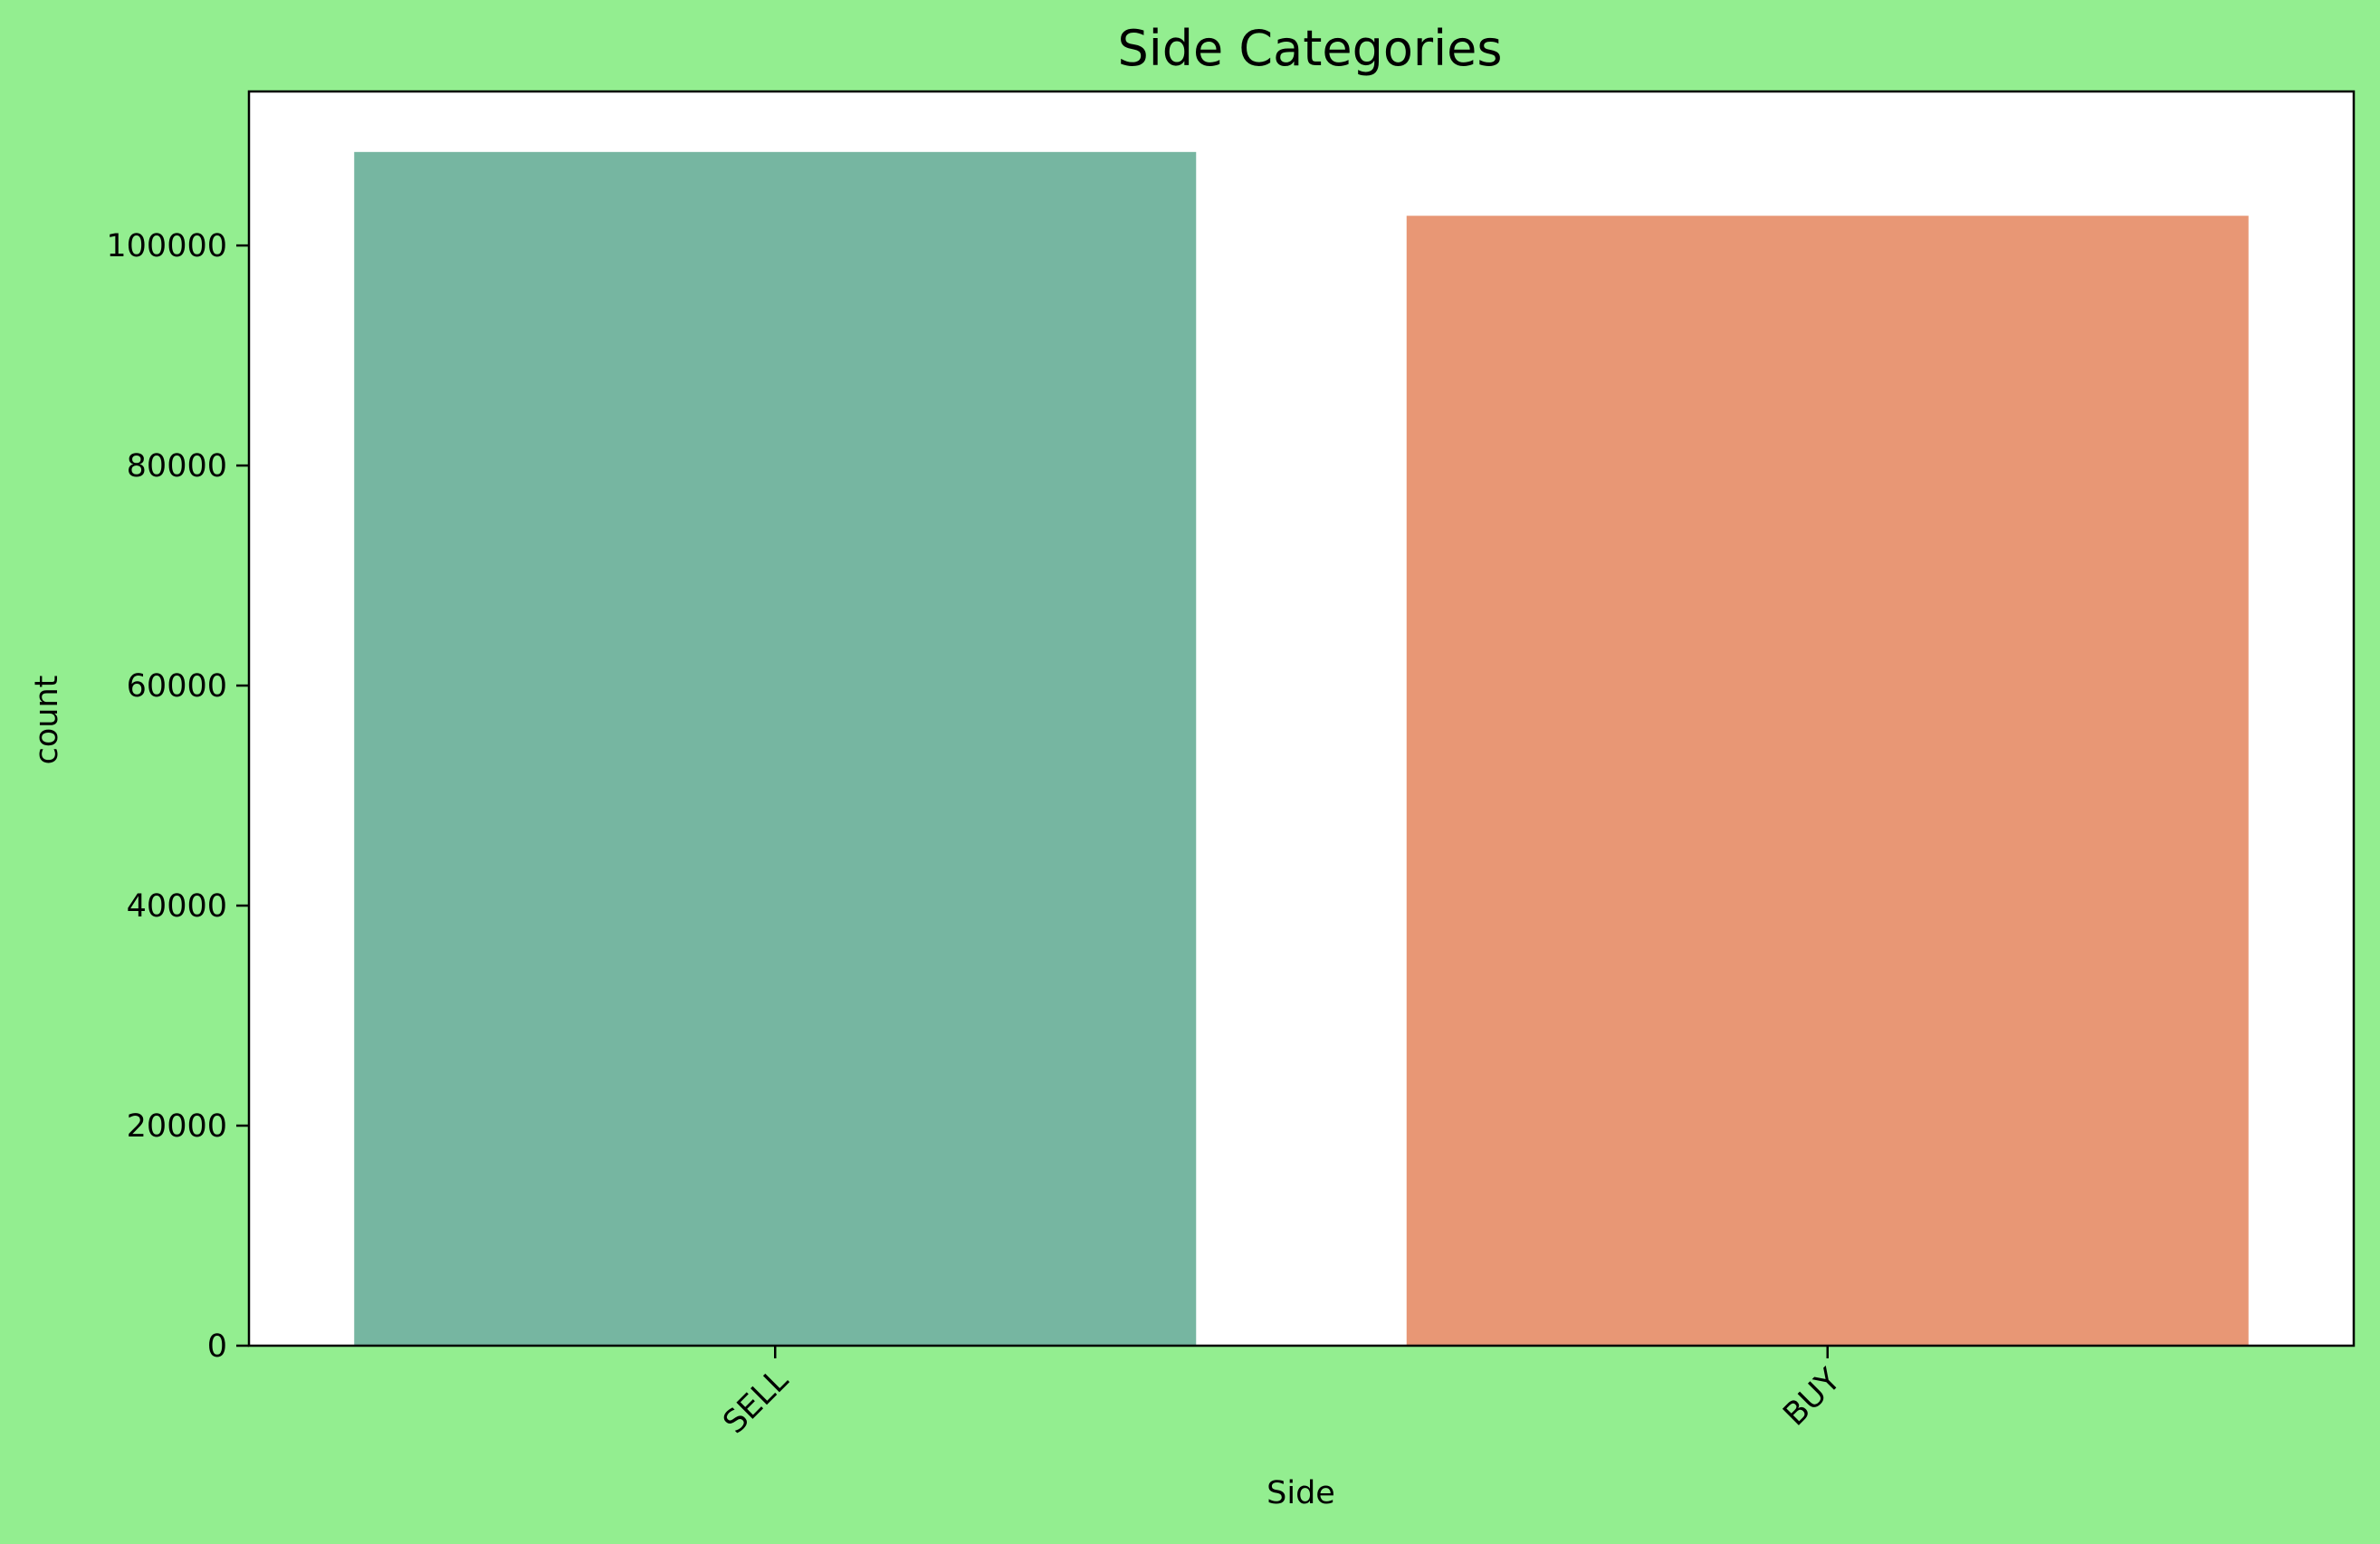 Image resolution: width=2380 pixels, height=1544 pixels. I want to click on y-tick-label-20000: 20000, so click(177, 1126).